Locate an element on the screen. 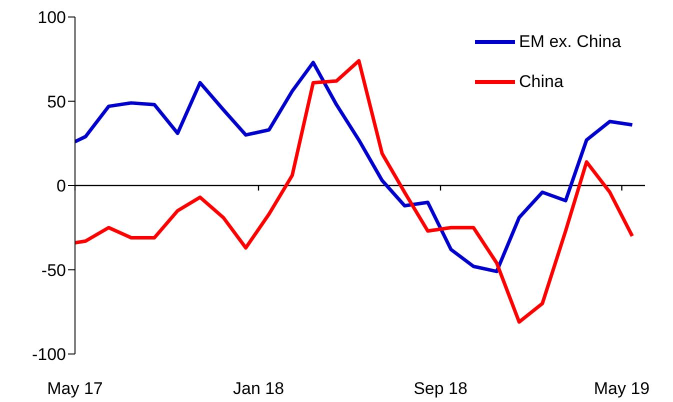  x-tick-label: Sep 18 is located at coordinates (441, 388).